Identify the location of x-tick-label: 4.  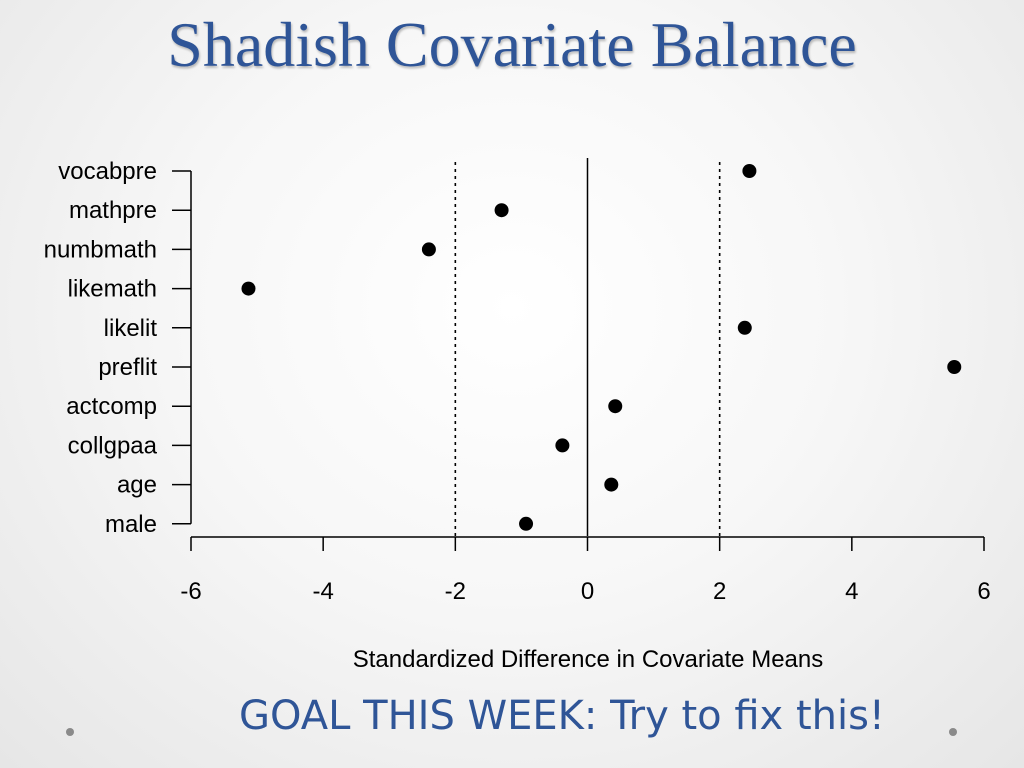
(851, 591).